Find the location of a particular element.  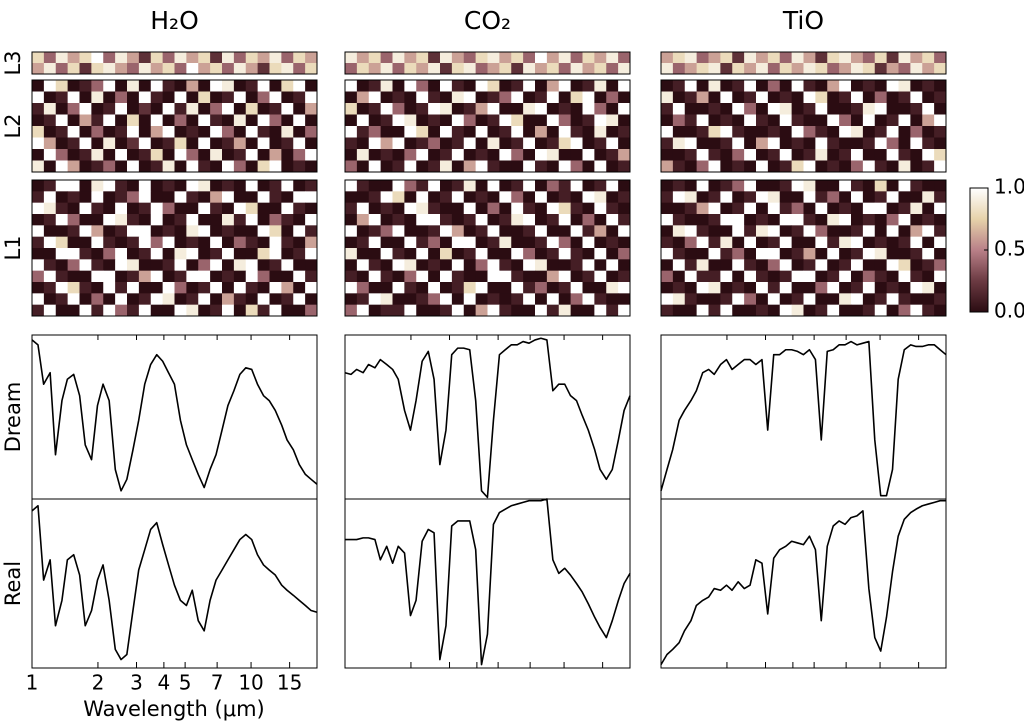

spectrum-frame is located at coordinates (487, 583).